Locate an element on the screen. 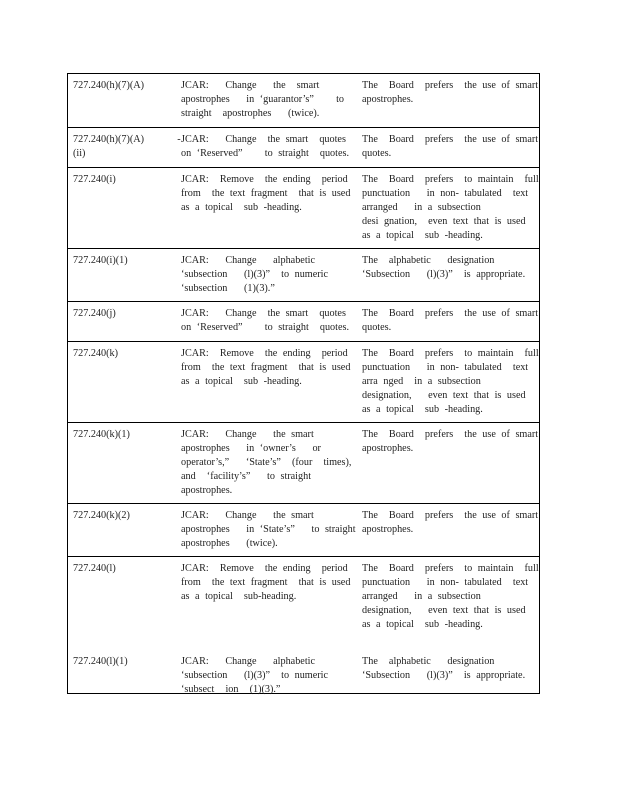 The image size is (618, 800). cell-line: 727.240(l) is located at coordinates (94, 568).